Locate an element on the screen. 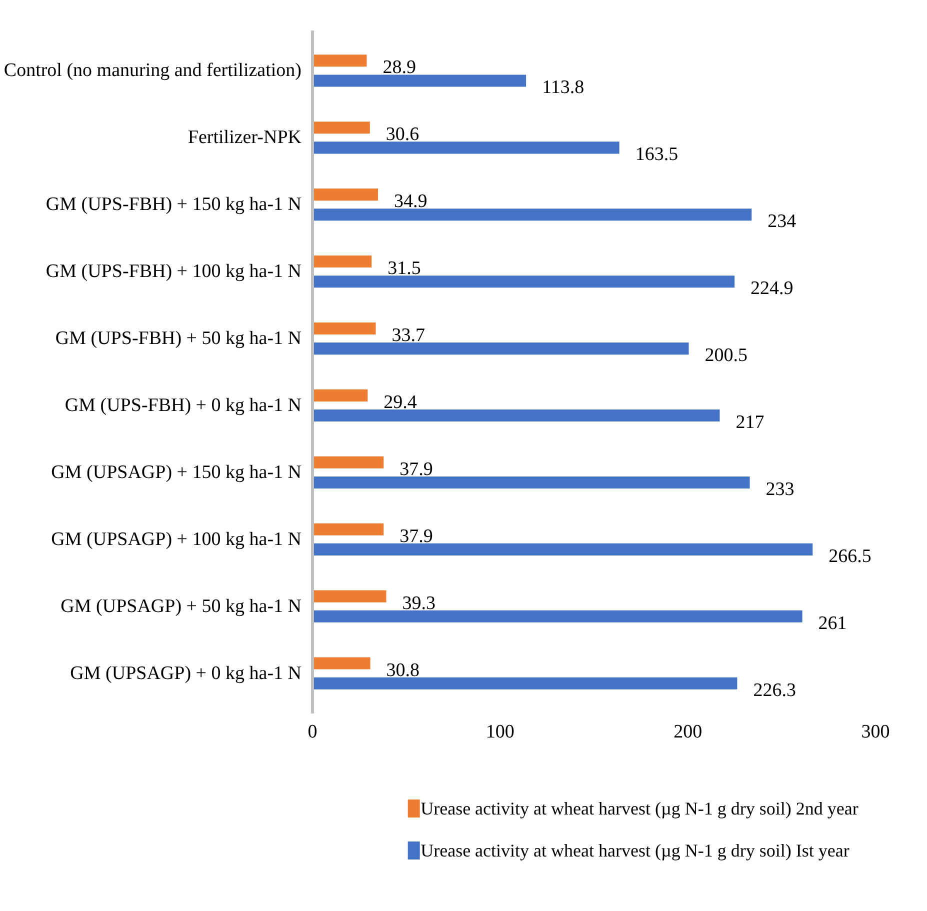  data-label: 217 is located at coordinates (750, 423).